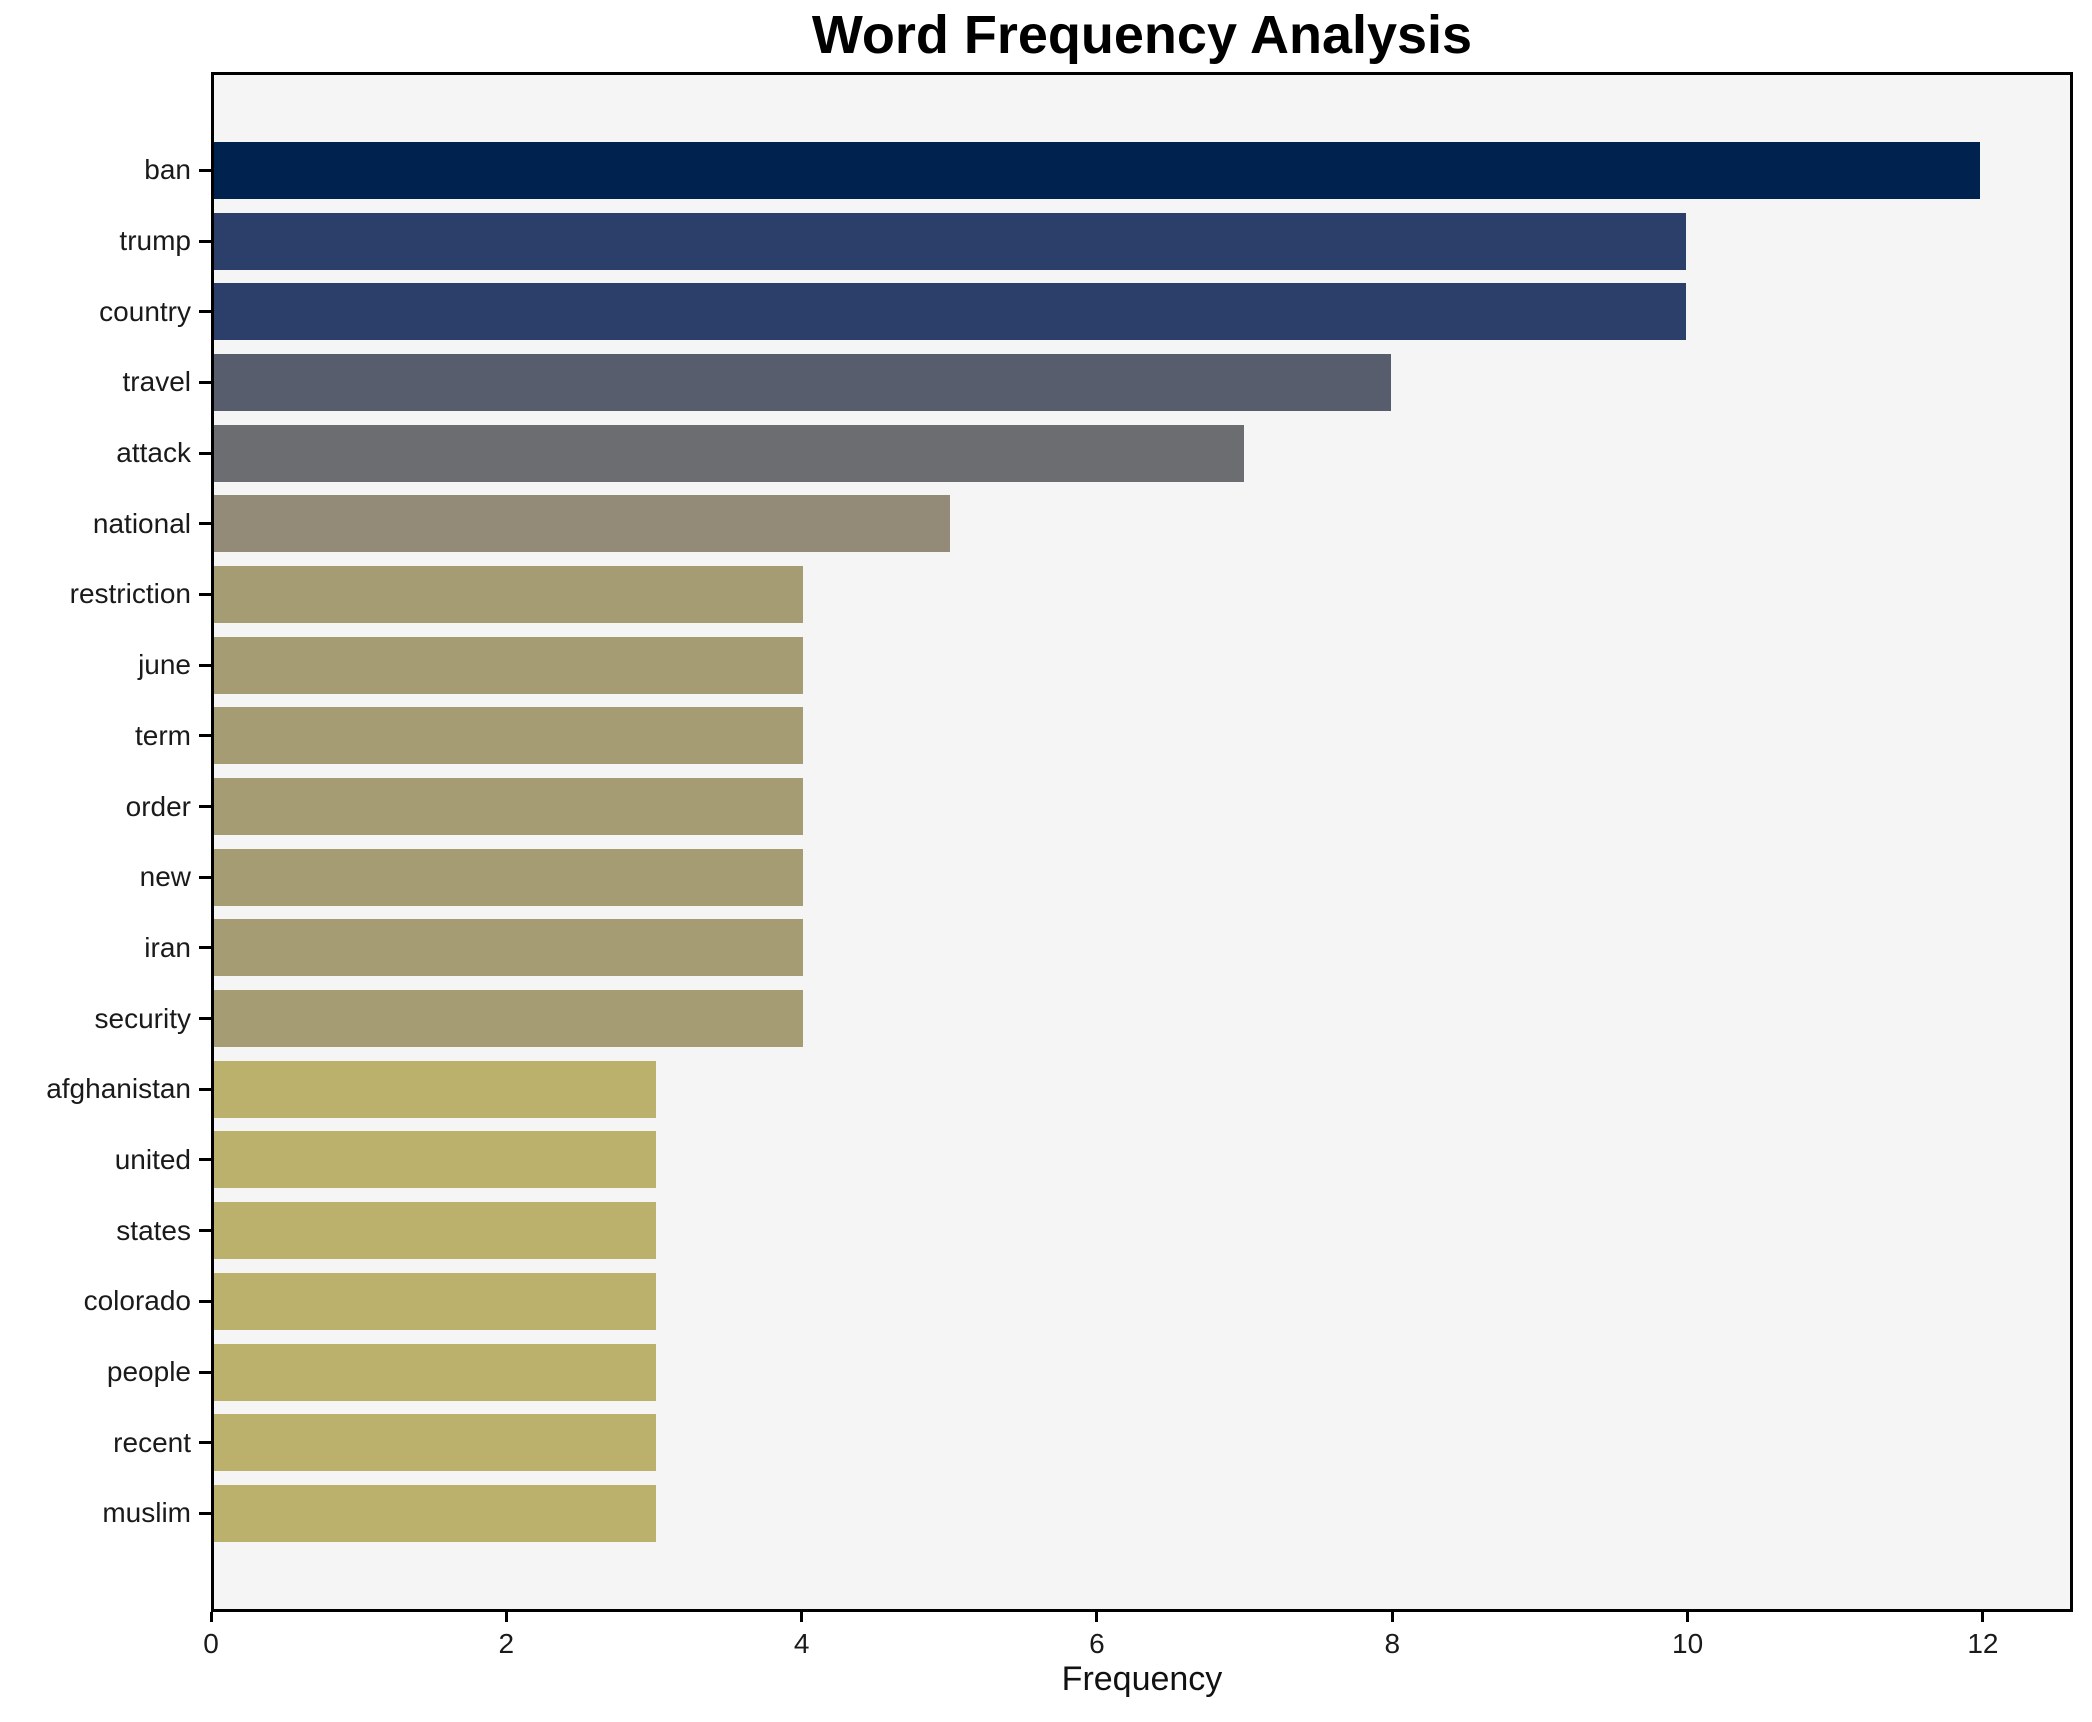  I want to click on ytick-label-afghanistan: afghanistan, so click(118, 1089).